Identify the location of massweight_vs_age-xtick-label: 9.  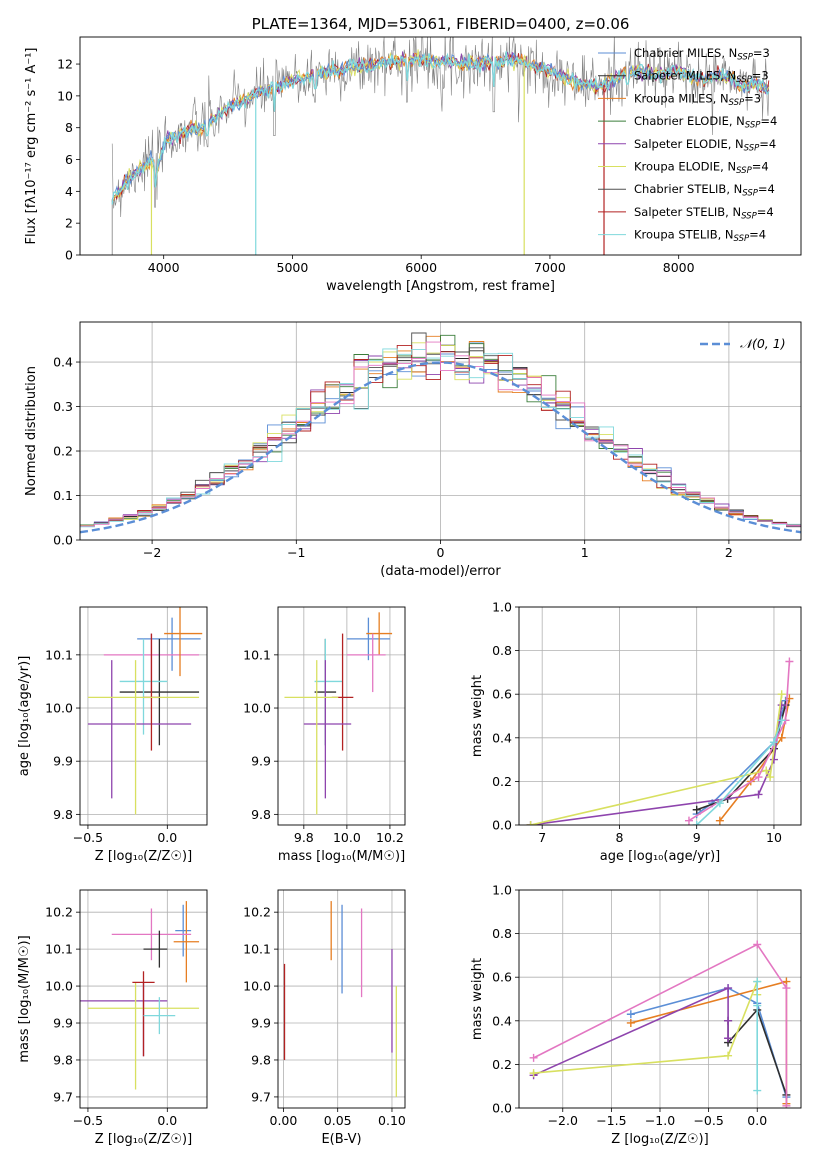
(697, 837).